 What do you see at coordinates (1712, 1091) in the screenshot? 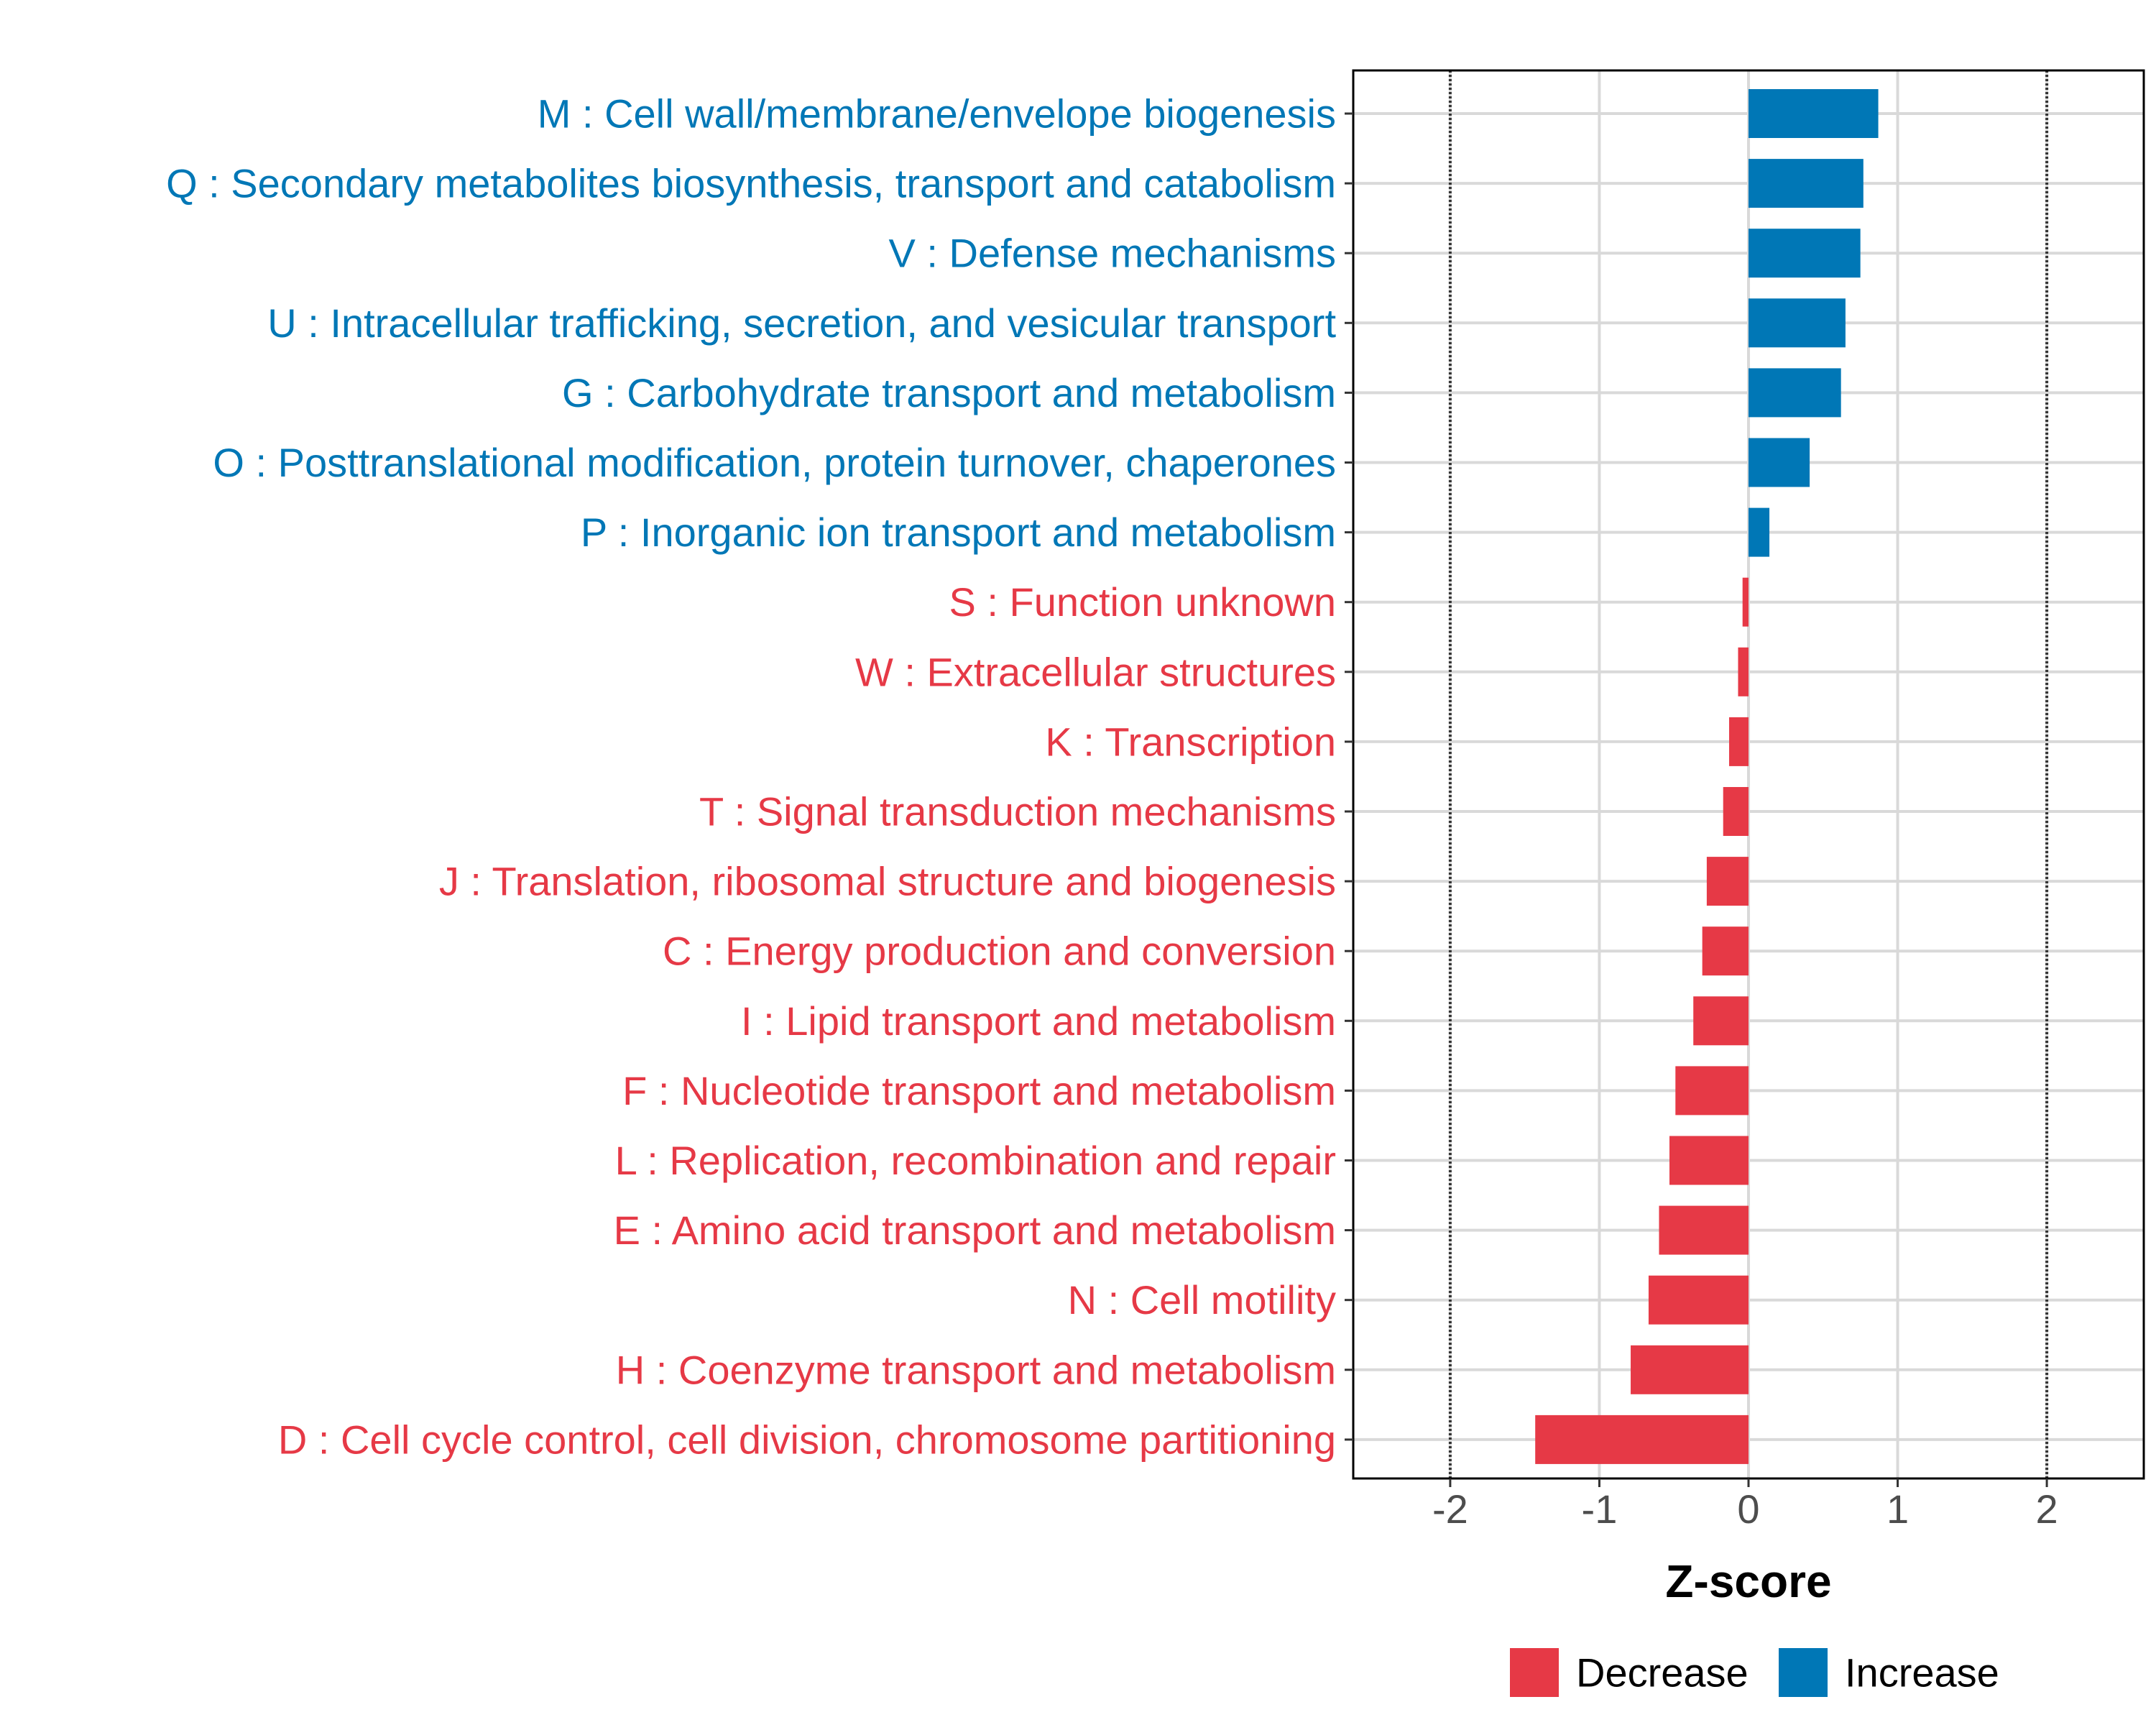
I see `bar-f` at bounding box center [1712, 1091].